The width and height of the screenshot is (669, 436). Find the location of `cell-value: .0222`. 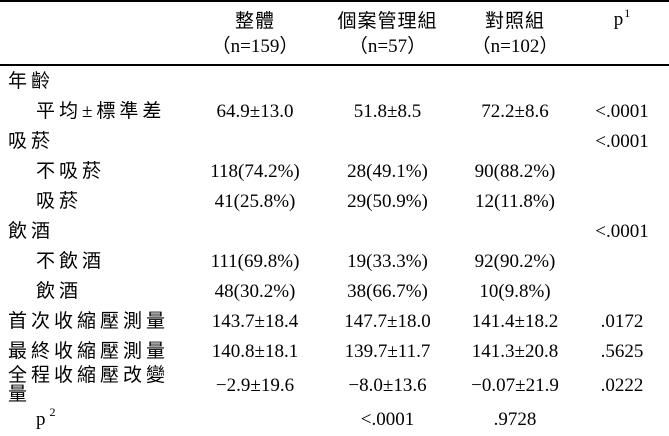

cell-value: .0222 is located at coordinates (622, 385).